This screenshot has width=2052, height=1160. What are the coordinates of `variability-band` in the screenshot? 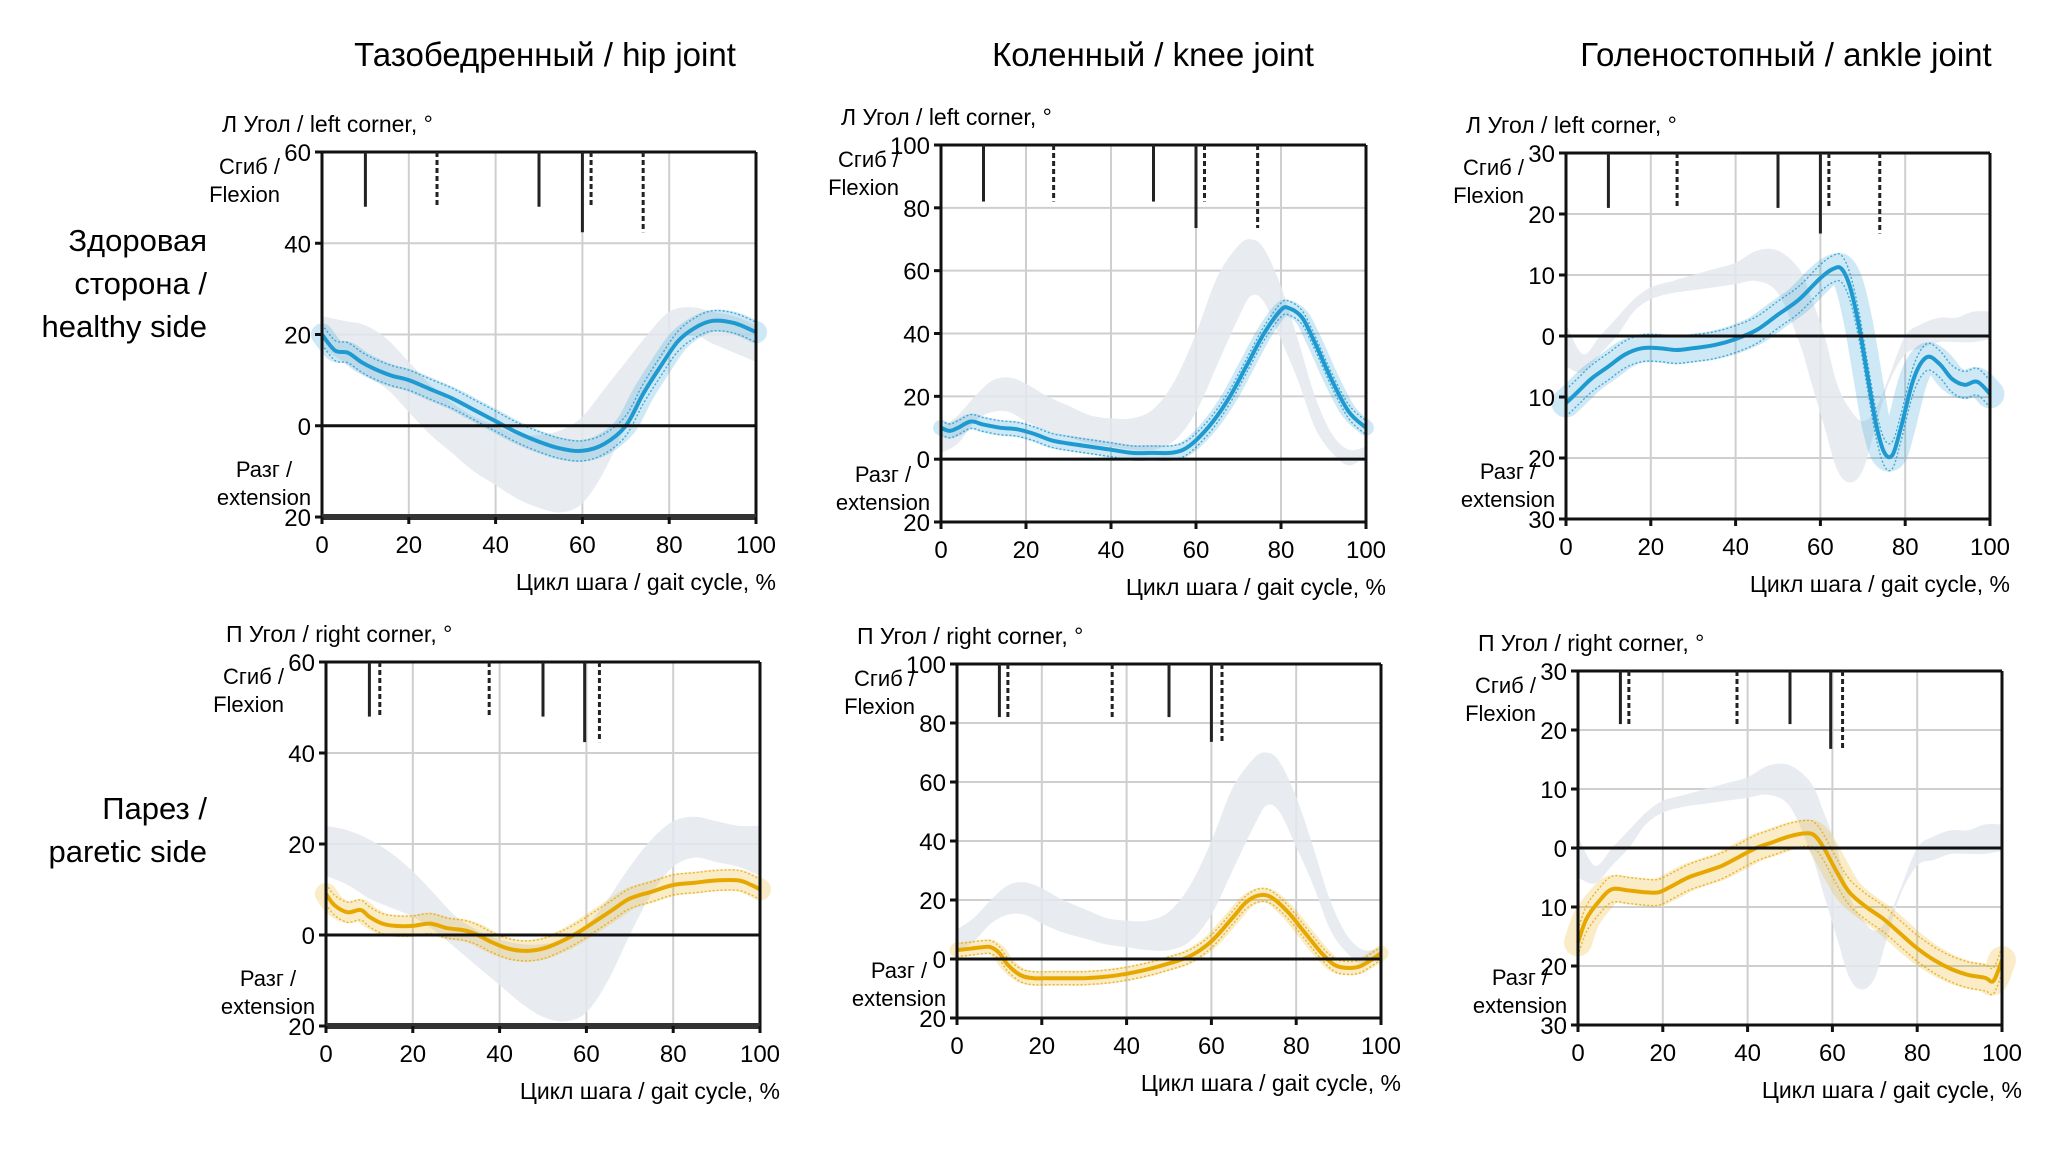 It's located at (1778, 362).